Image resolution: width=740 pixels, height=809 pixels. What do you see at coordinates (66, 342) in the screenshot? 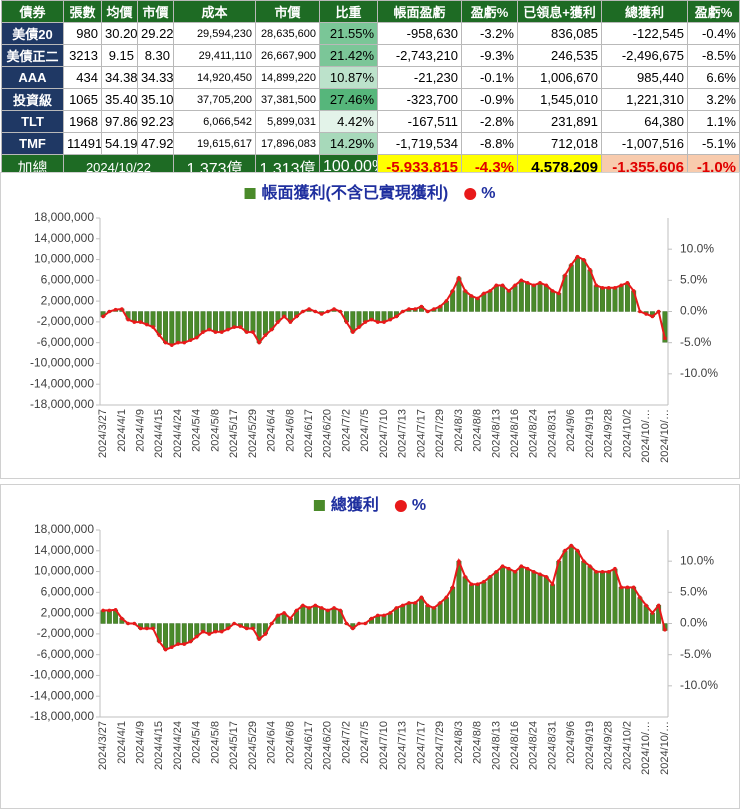
I see `y-tick-label: -6,000,000` at bounding box center [66, 342].